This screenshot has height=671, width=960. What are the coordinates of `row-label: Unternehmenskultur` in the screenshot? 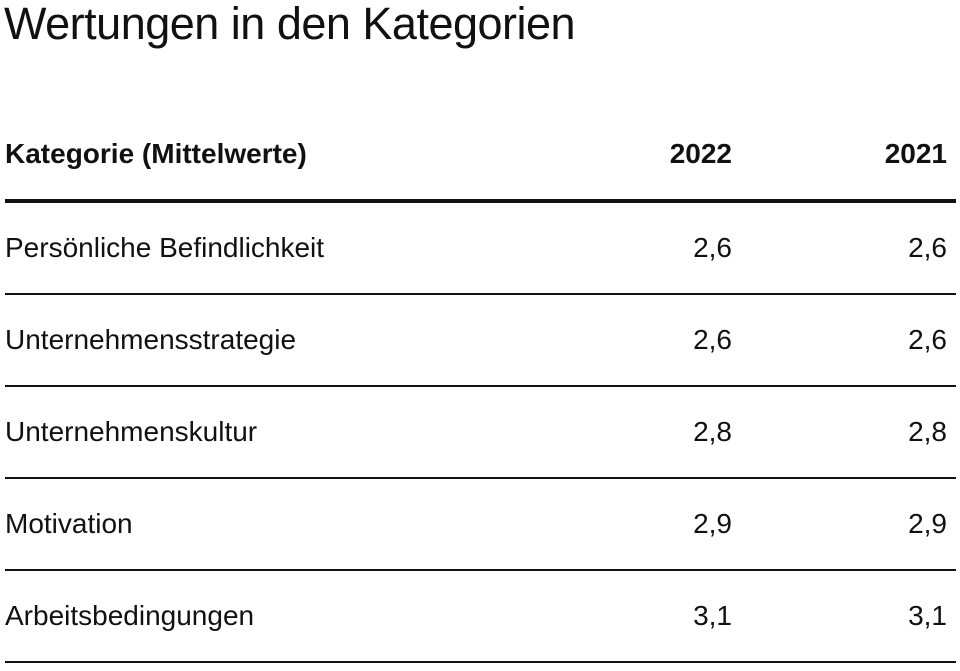 It's located at (131, 431).